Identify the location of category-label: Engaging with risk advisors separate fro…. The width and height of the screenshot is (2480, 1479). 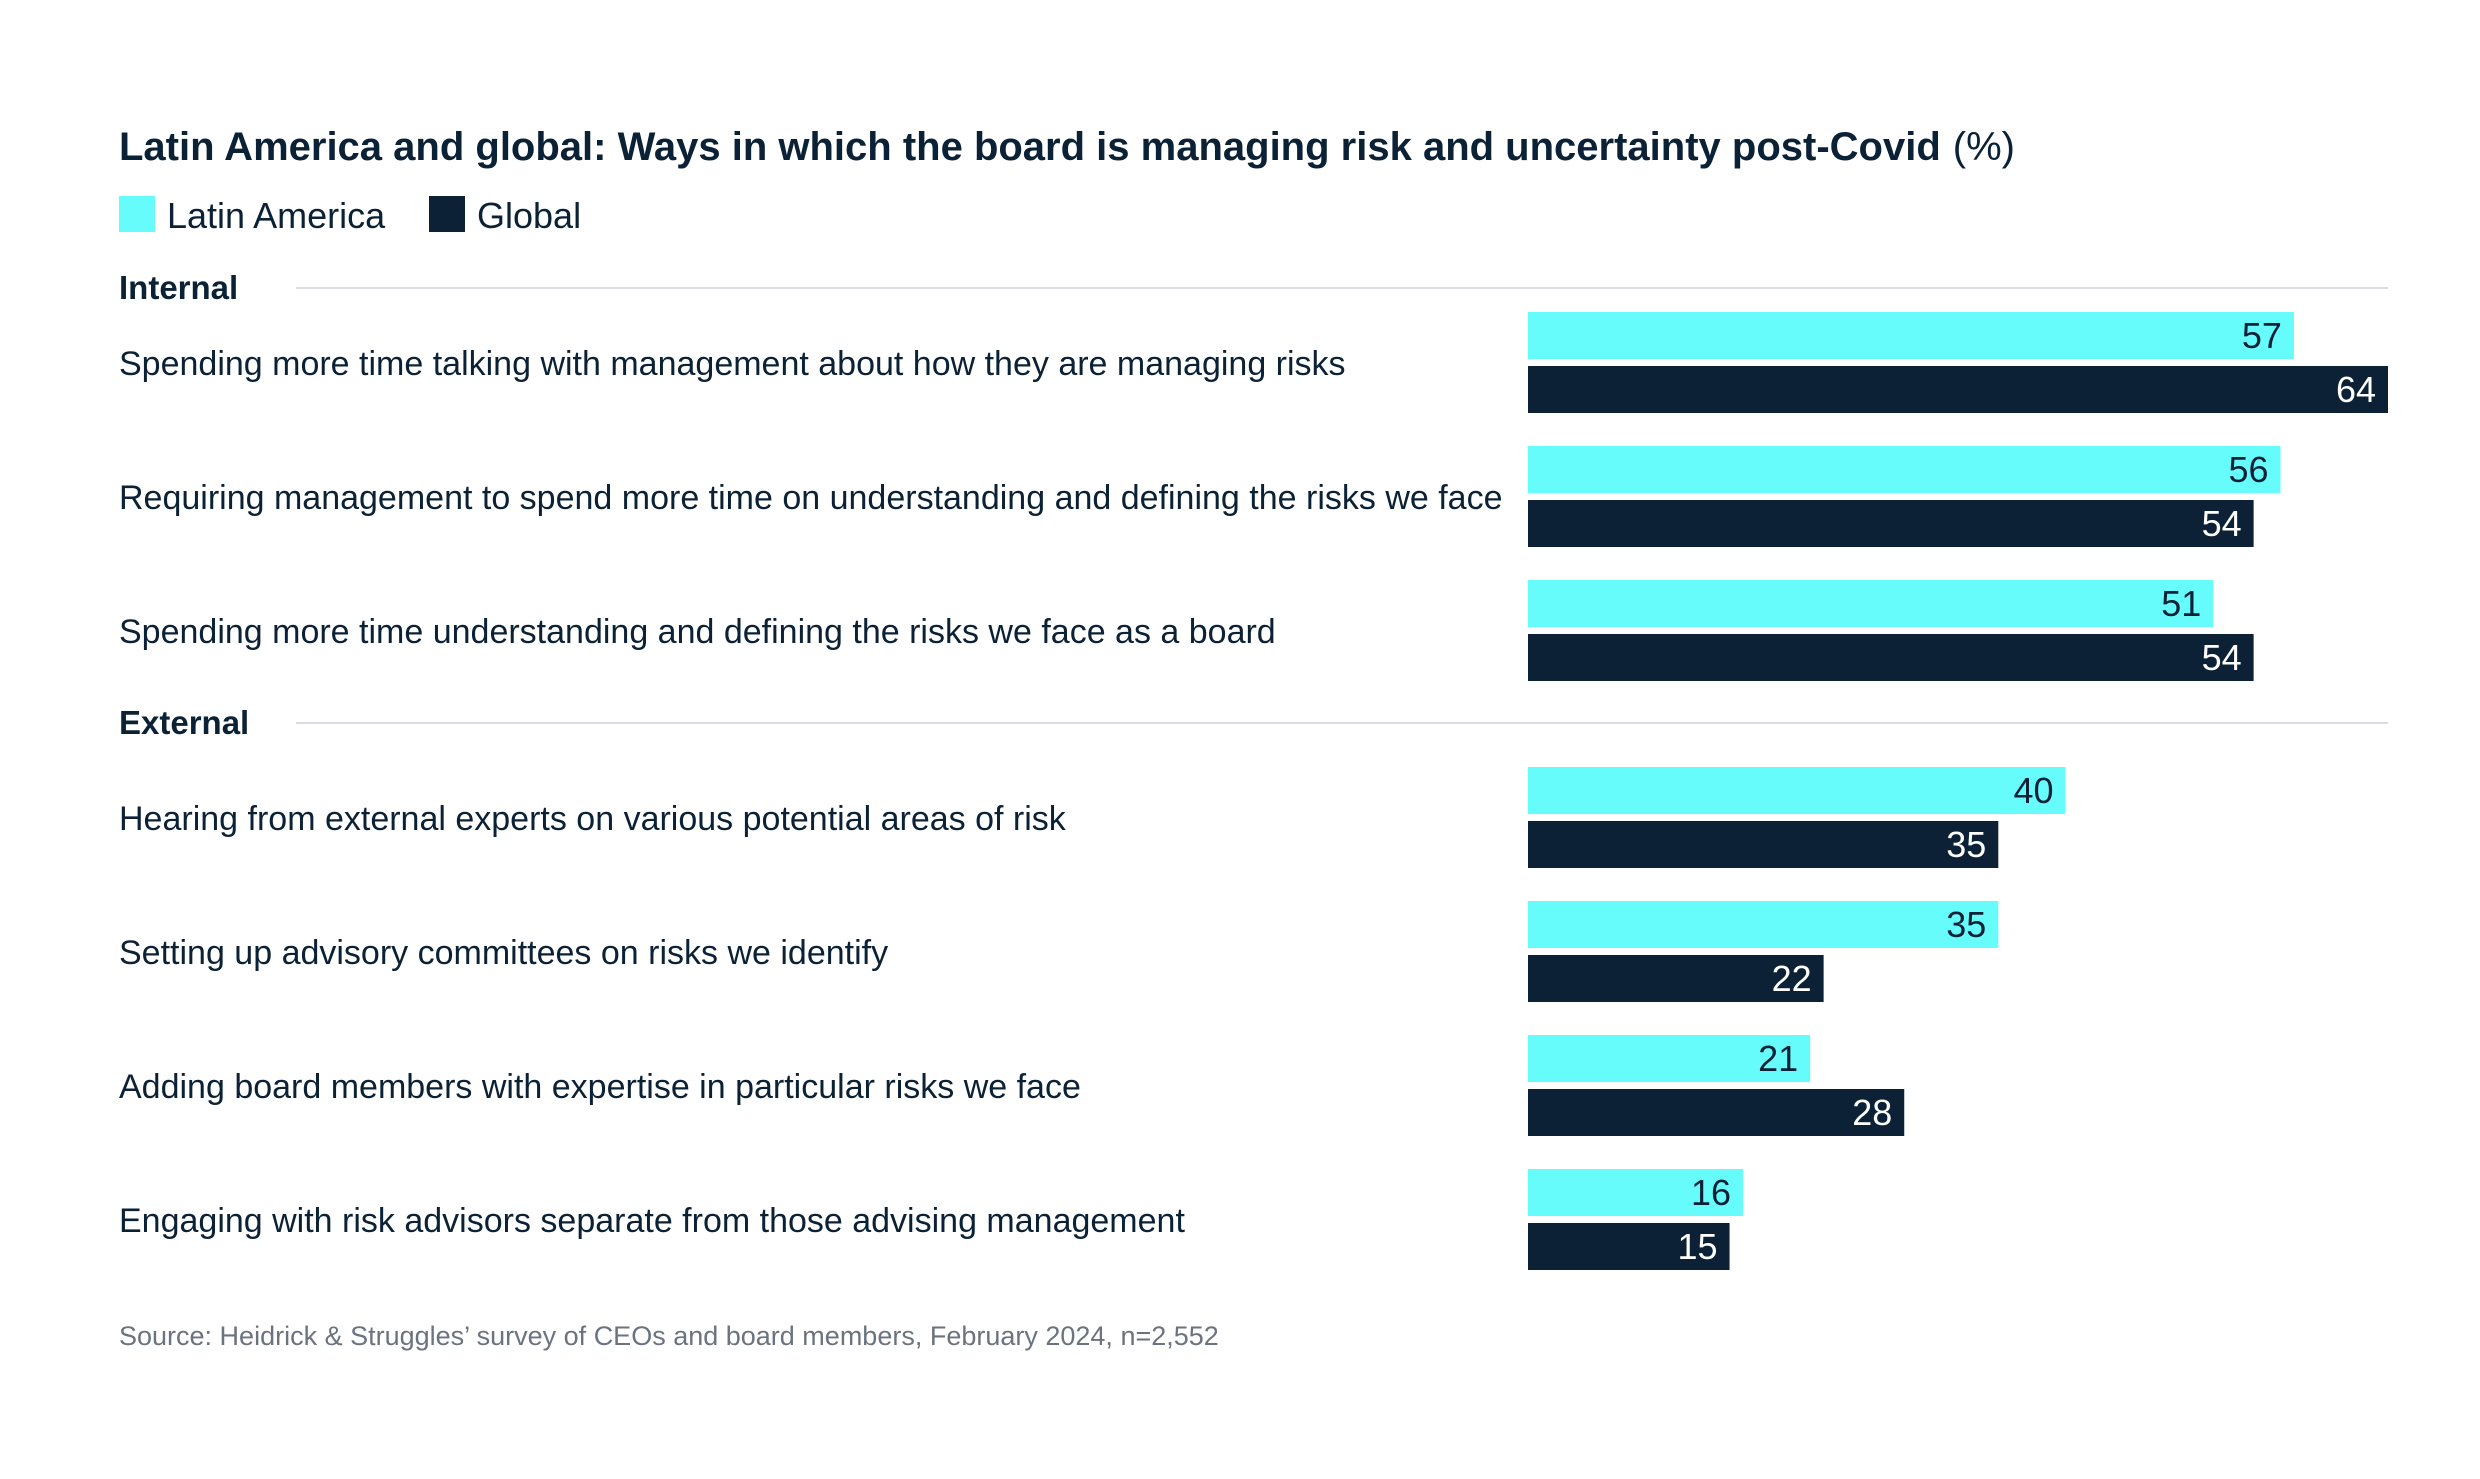
(652, 1221).